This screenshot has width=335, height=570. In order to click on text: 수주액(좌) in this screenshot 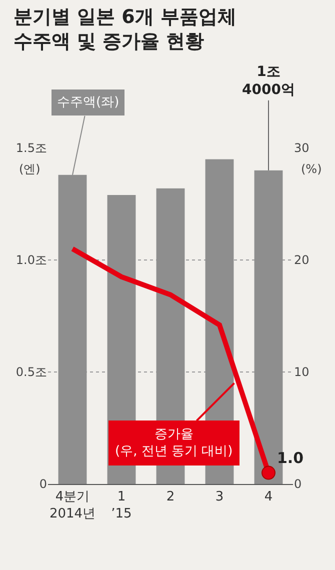, I will do `click(88, 102)`.